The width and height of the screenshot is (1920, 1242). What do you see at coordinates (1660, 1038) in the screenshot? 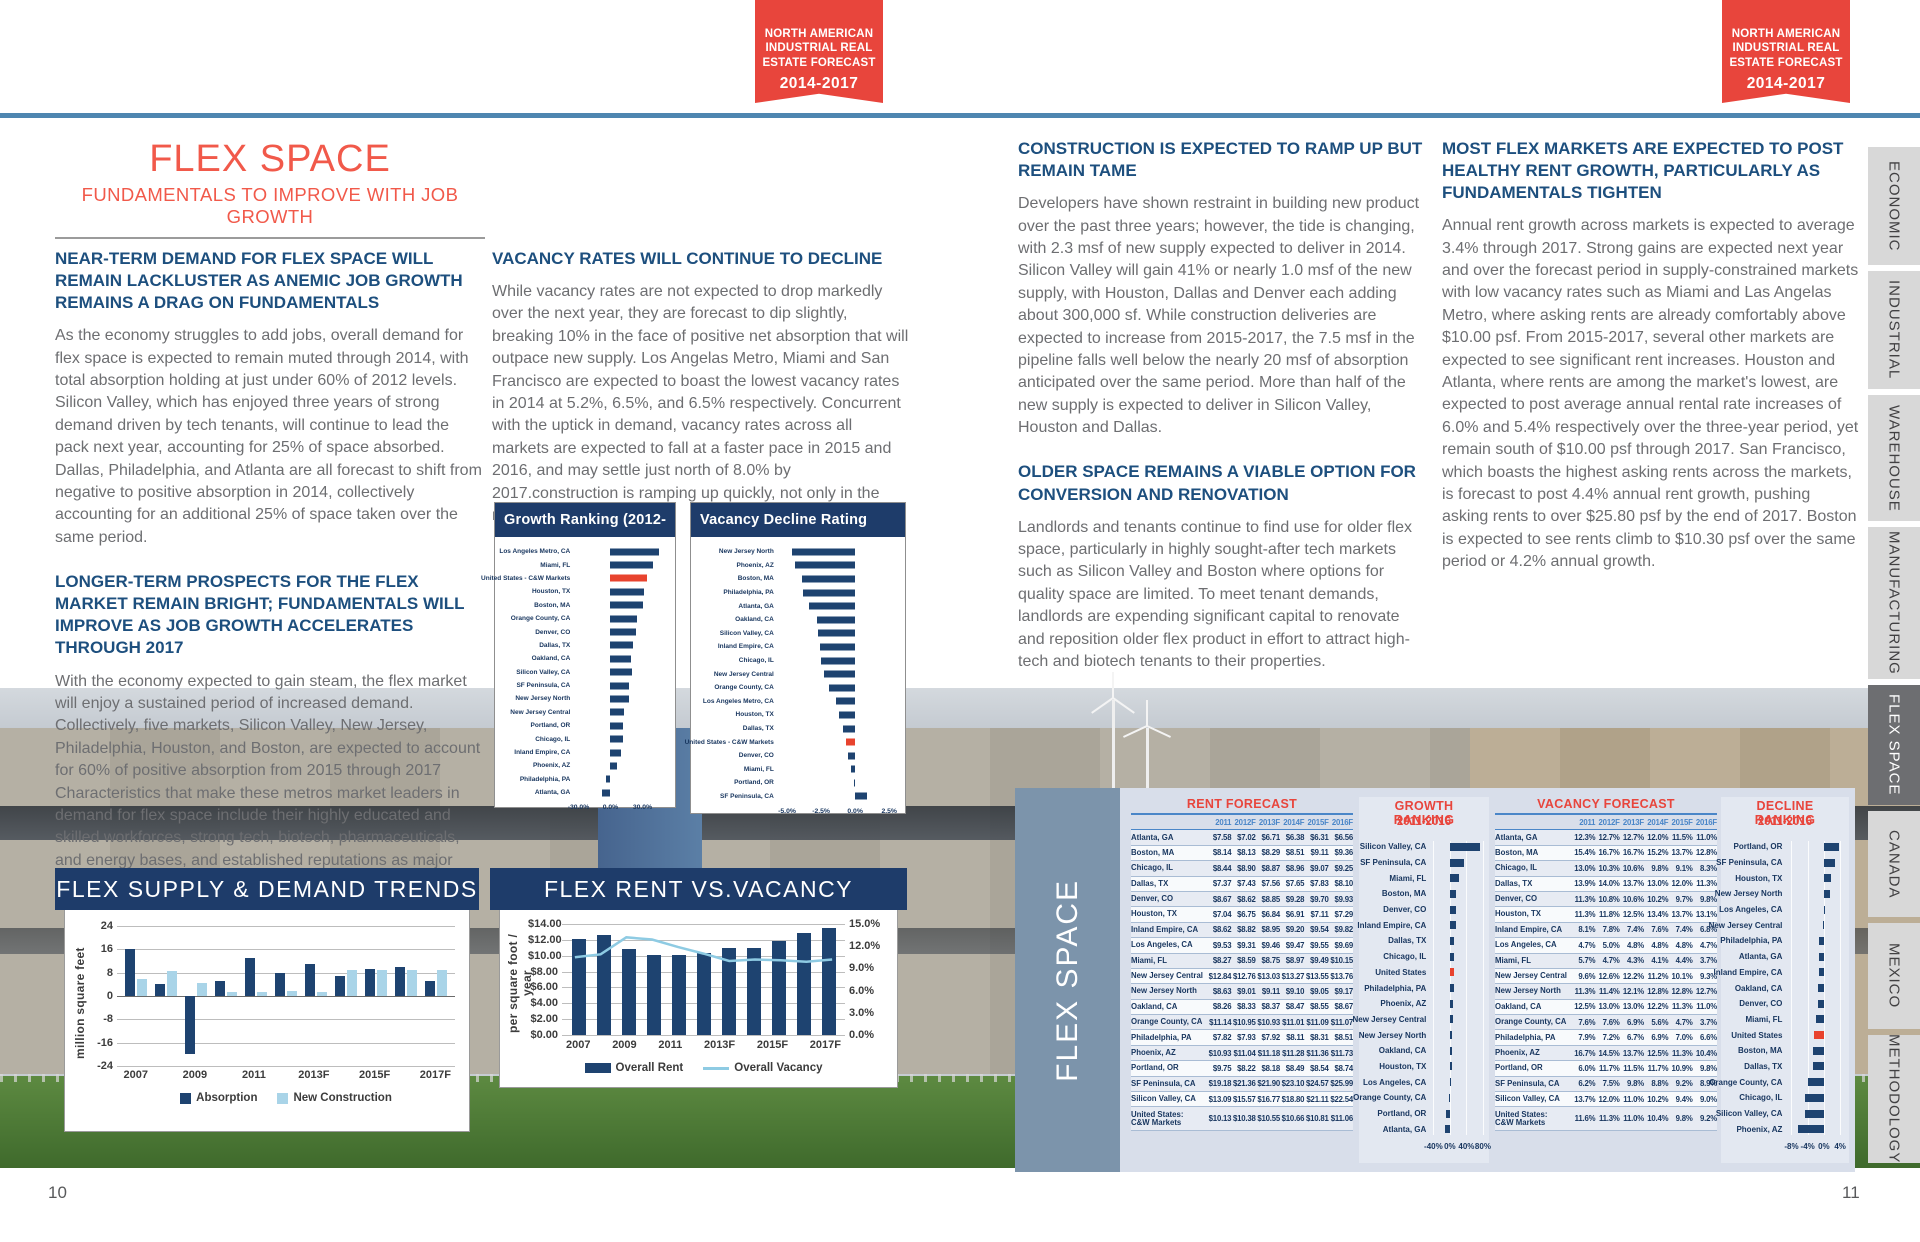
I see `table-cell: 6.9%` at bounding box center [1660, 1038].